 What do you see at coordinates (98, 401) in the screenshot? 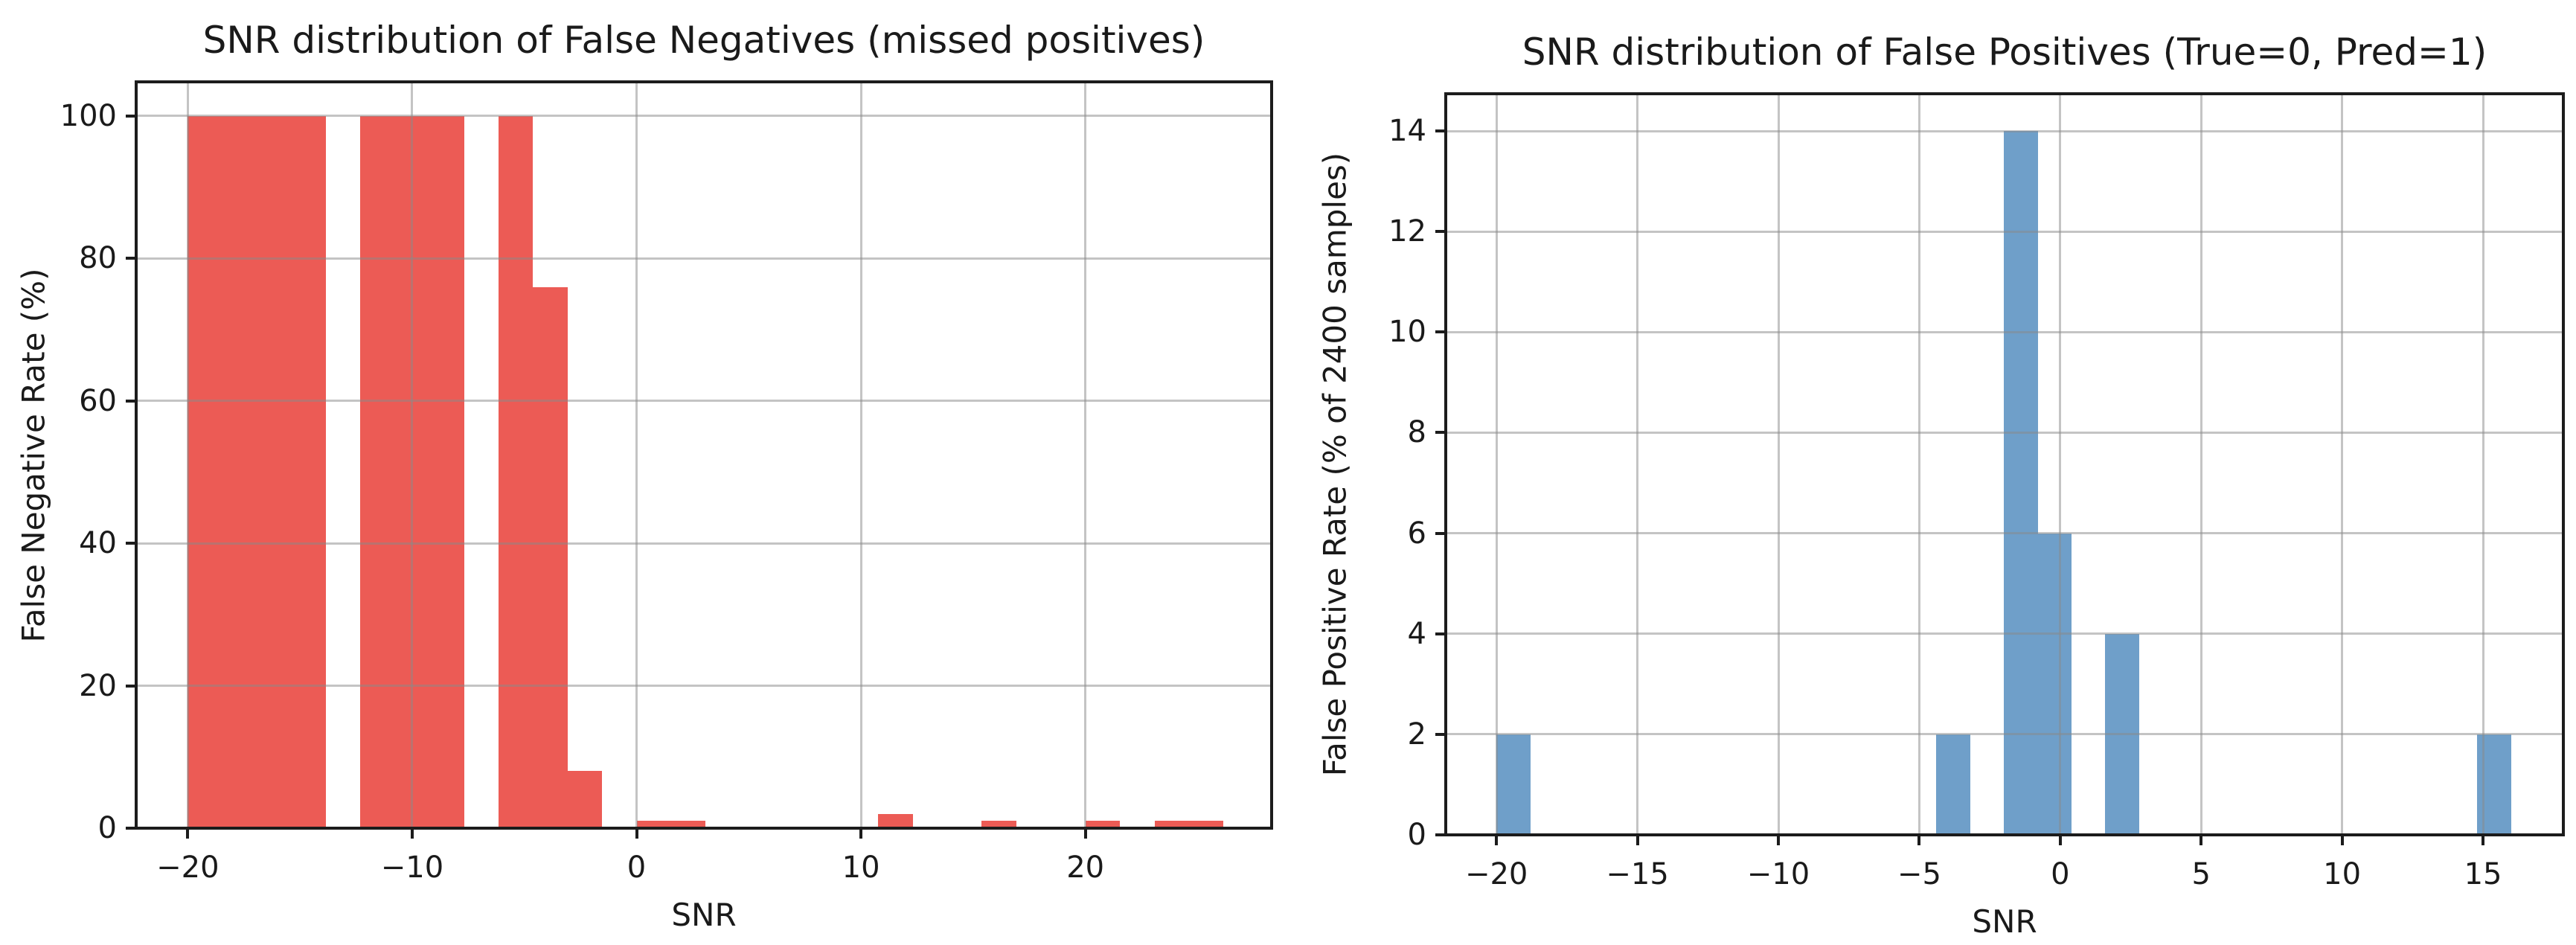
I see `y-tick-label: 60` at bounding box center [98, 401].